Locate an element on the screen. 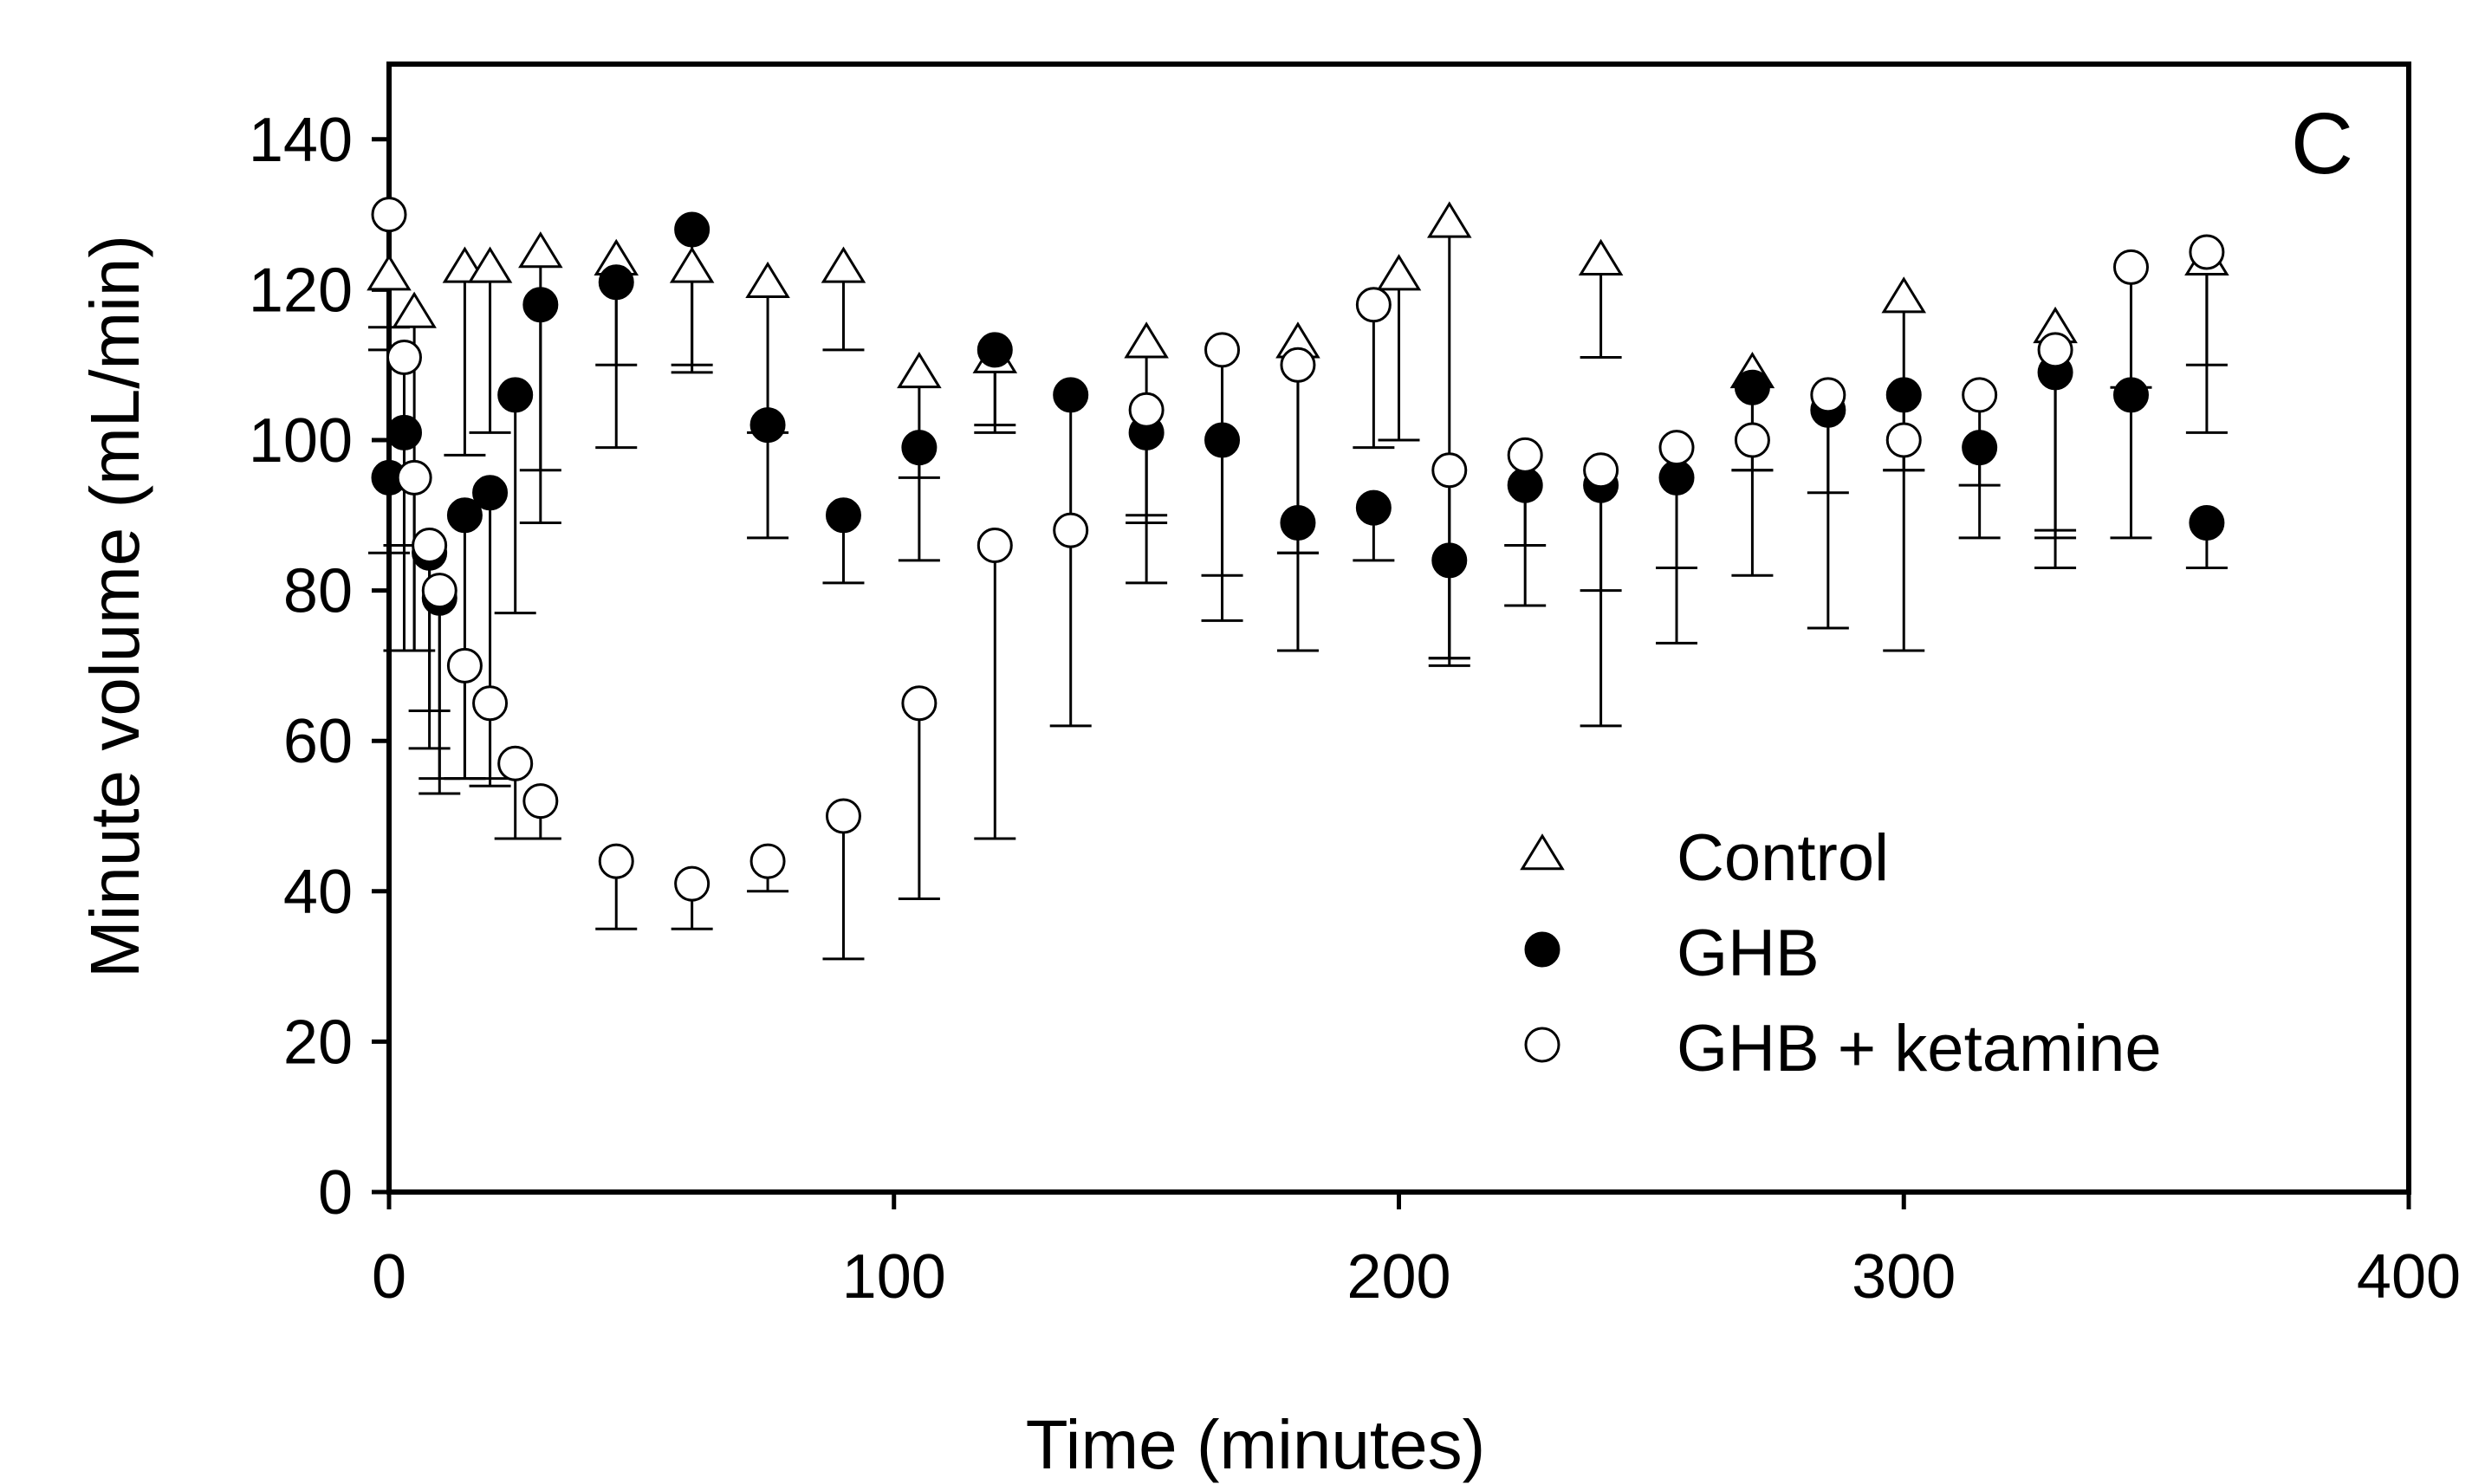 The width and height of the screenshot is (2472, 1484). y-tick-label: 0 is located at coordinates (335, 1193).